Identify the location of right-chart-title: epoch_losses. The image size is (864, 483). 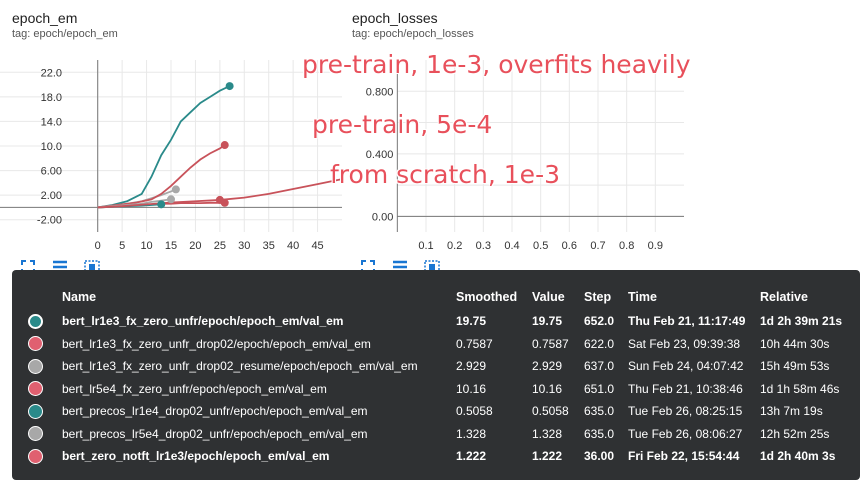
(395, 18).